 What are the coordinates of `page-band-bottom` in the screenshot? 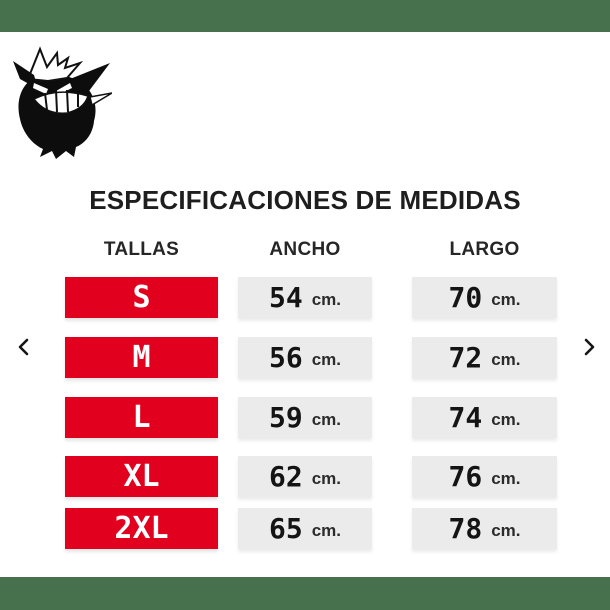 It's located at (305, 593).